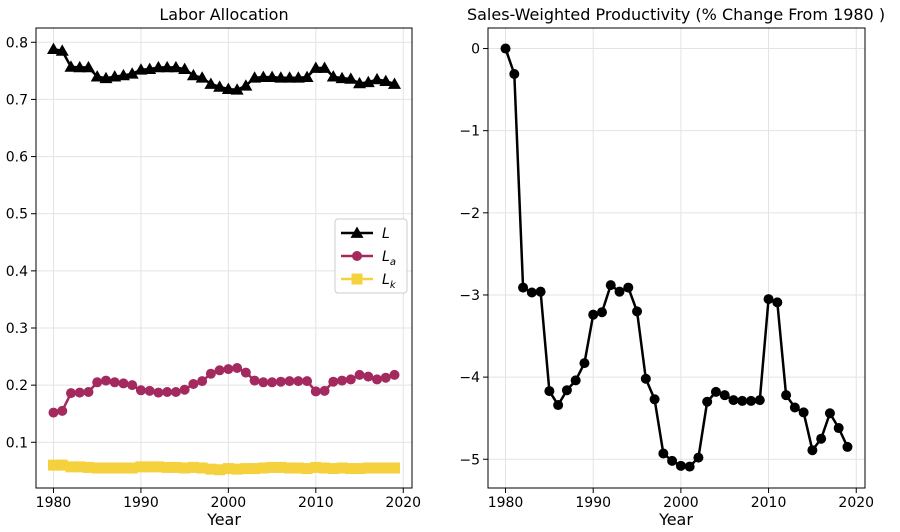 The height and width of the screenshot is (532, 900). Describe the element at coordinates (17, 158) in the screenshot. I see `y-tick-label: 0.6` at that location.